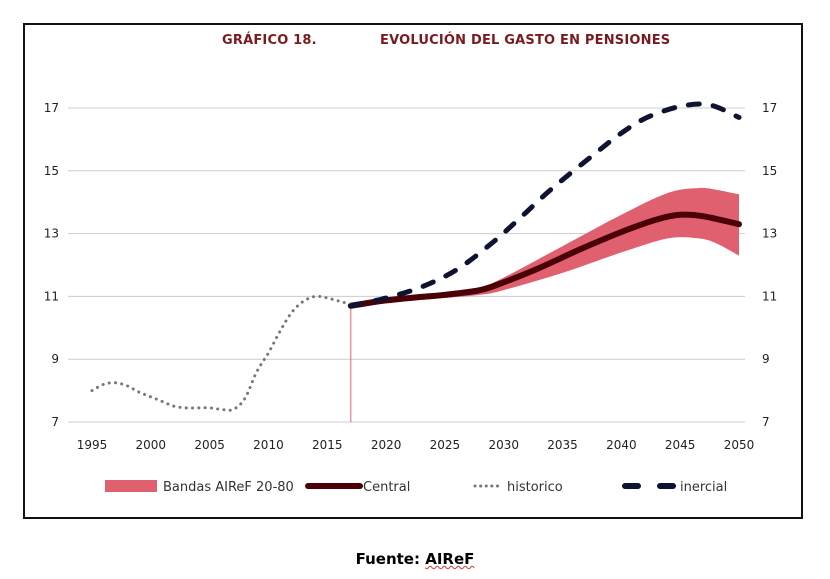 The width and height of the screenshot is (830, 579). Describe the element at coordinates (450, 559) in the screenshot. I see `source-name: AIReF` at that location.